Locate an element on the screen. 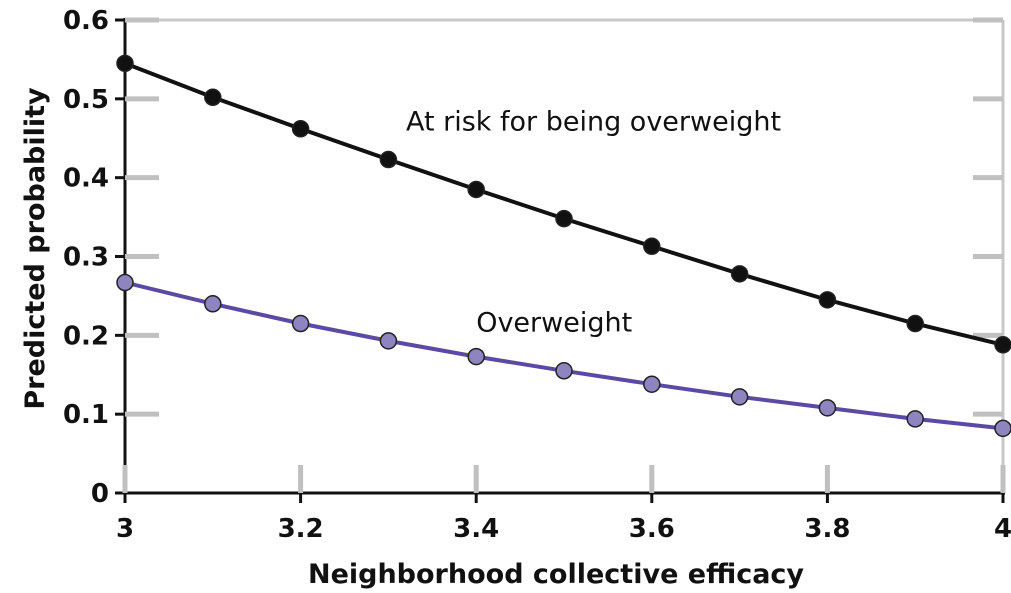 The image size is (1011, 593). y-tick-label: 0.5 is located at coordinates (86, 100).